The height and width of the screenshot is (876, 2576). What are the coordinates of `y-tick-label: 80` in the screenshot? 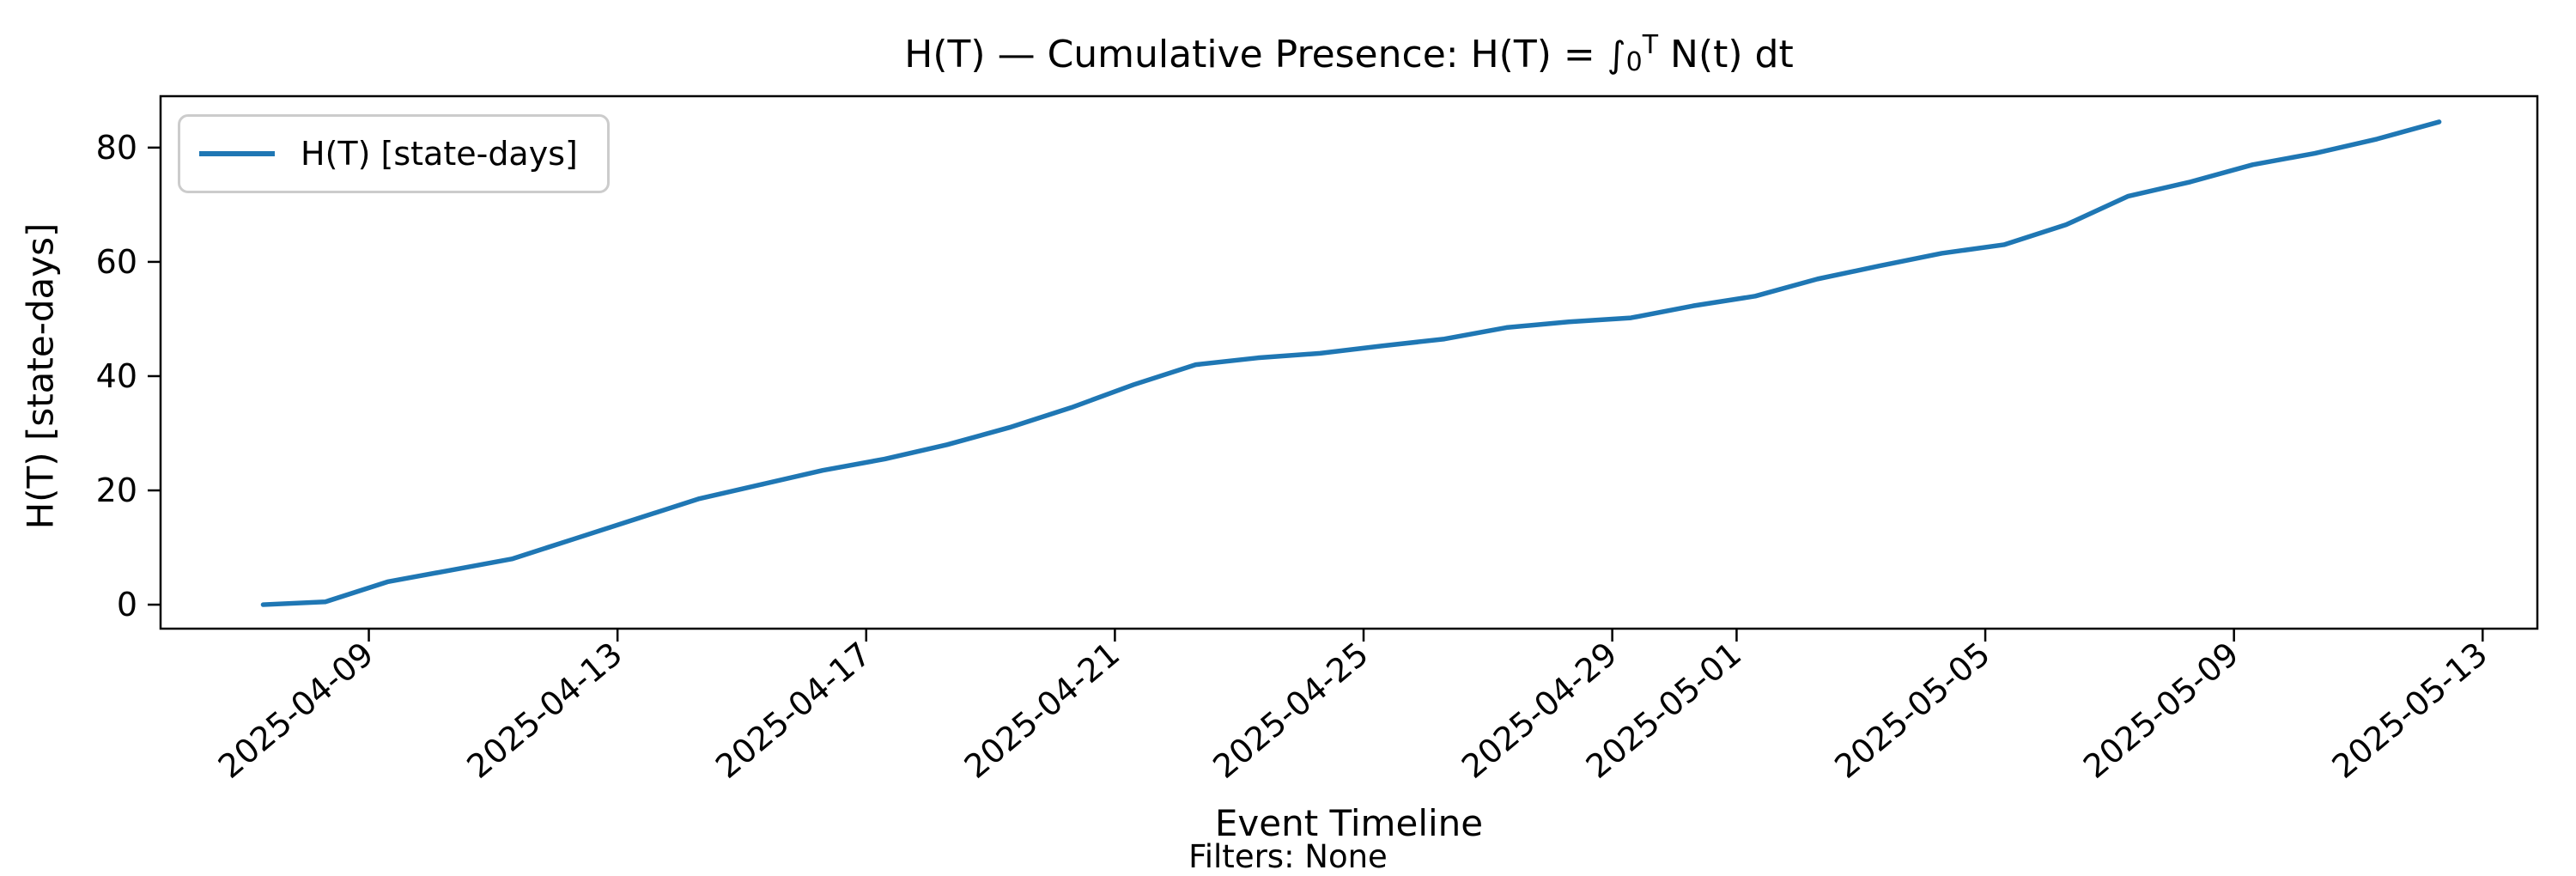 It's located at (117, 148).